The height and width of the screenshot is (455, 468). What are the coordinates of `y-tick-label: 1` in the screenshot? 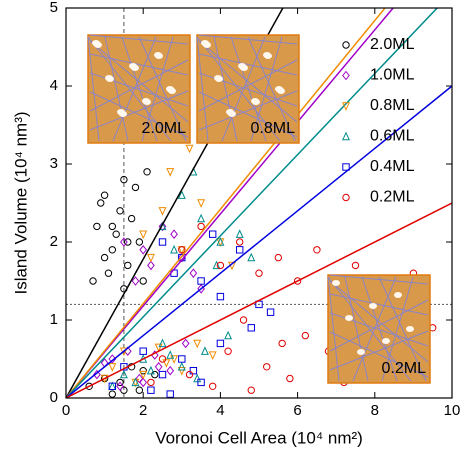 It's located at (54, 319).